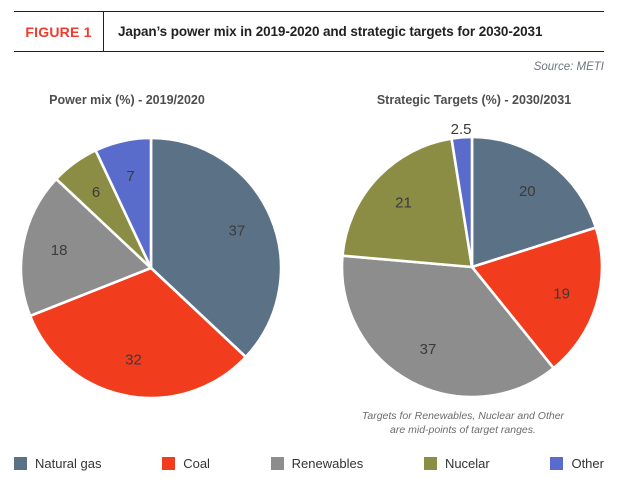  I want to click on pie-value-label-natural-gas: 20, so click(527, 191).